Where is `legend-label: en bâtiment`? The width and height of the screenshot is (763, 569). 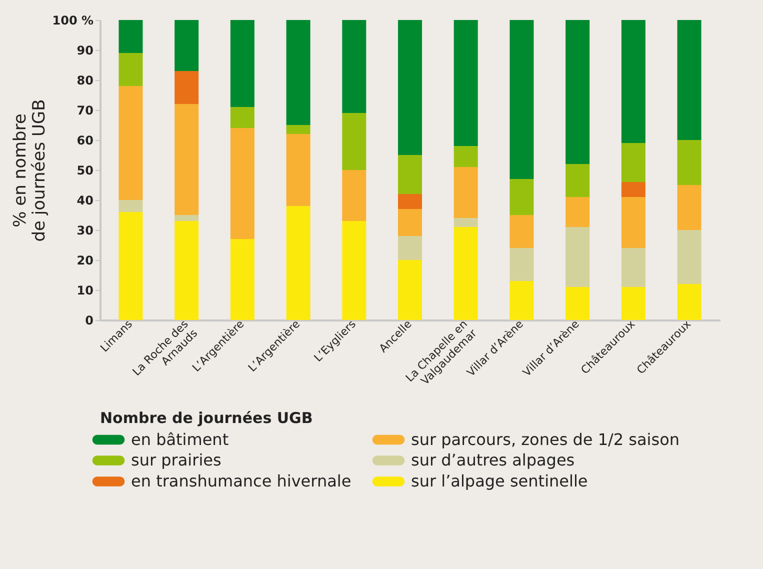
legend-label: en bâtiment is located at coordinates (180, 439).